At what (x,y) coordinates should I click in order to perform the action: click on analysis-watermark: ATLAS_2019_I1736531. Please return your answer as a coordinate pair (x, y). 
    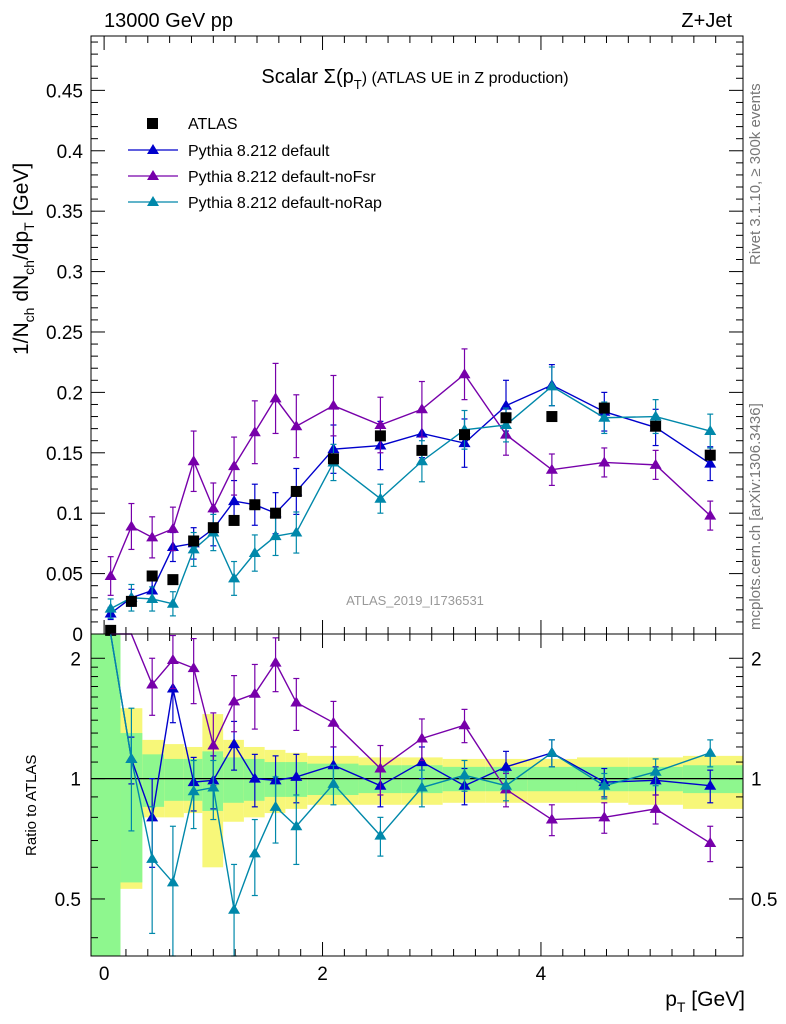
    Looking at the image, I should click on (415, 600).